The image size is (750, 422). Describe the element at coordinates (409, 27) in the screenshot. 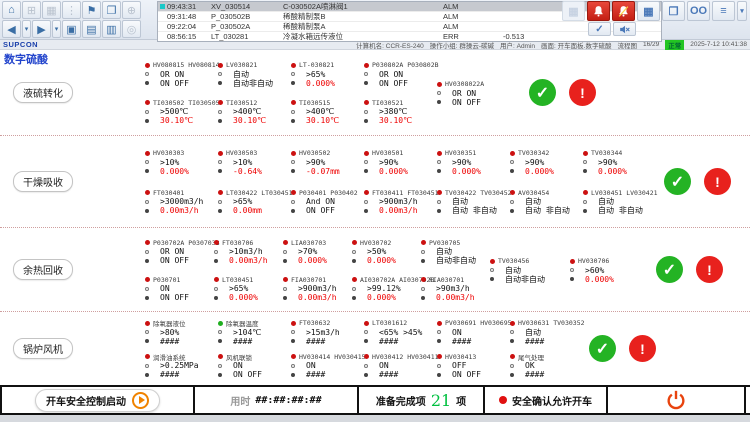

I see `alarm-row: 09:22:04 P_030502A 稀酸精制泵A ALM` at that location.